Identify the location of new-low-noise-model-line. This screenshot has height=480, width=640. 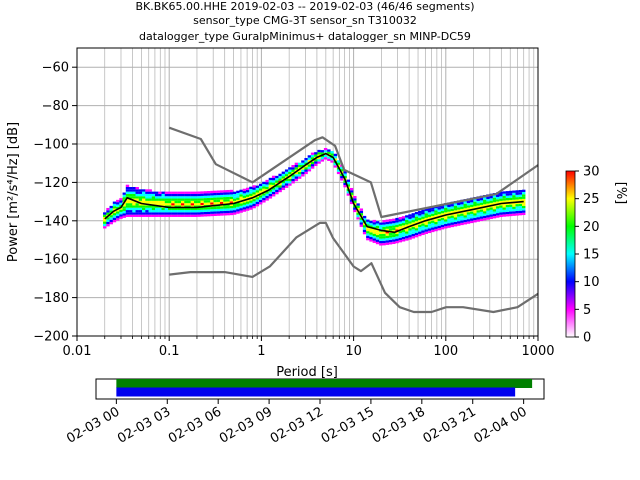
(354, 267).